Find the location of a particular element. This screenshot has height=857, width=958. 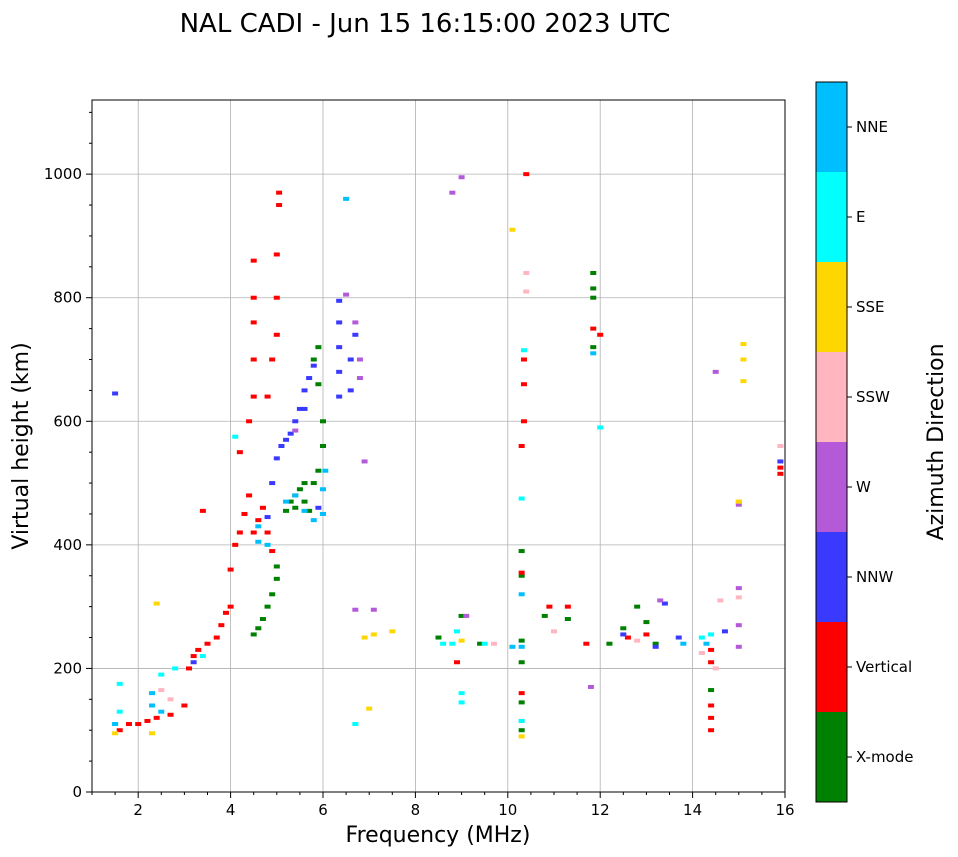

x-tick-label: 6 is located at coordinates (323, 810).